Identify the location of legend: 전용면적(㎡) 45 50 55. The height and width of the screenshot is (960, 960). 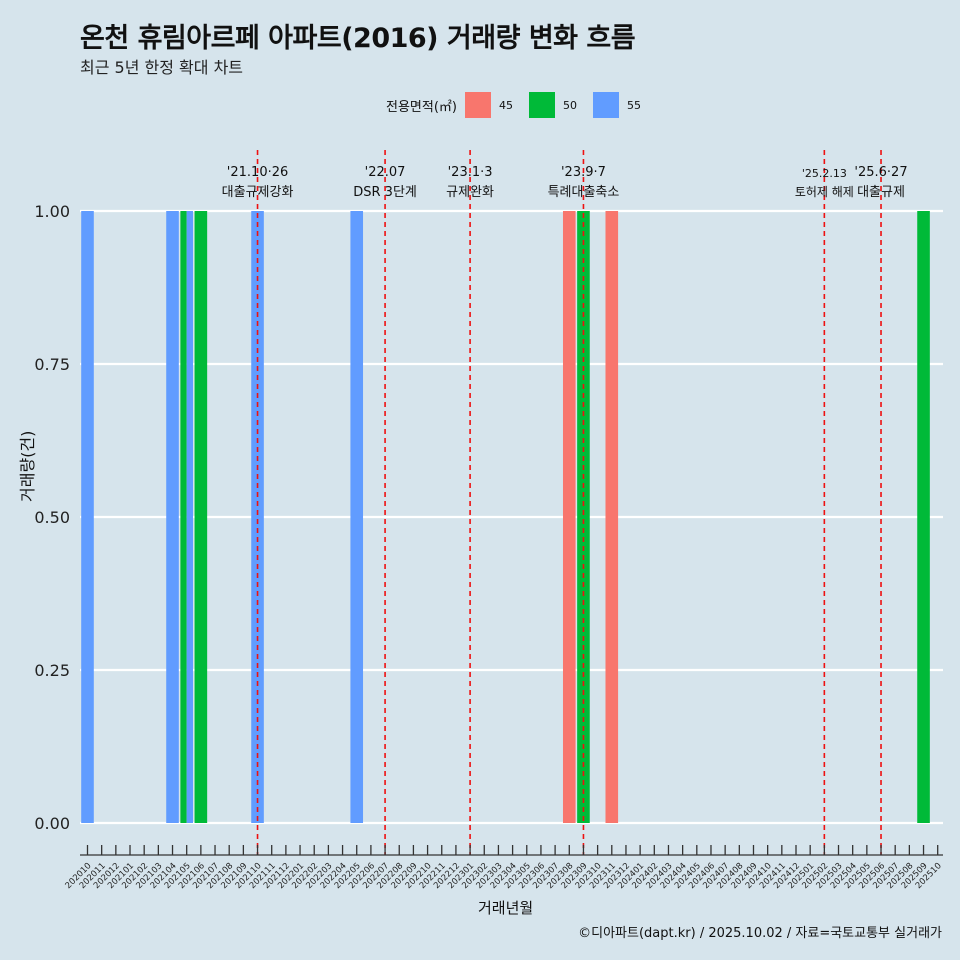
(521, 105).